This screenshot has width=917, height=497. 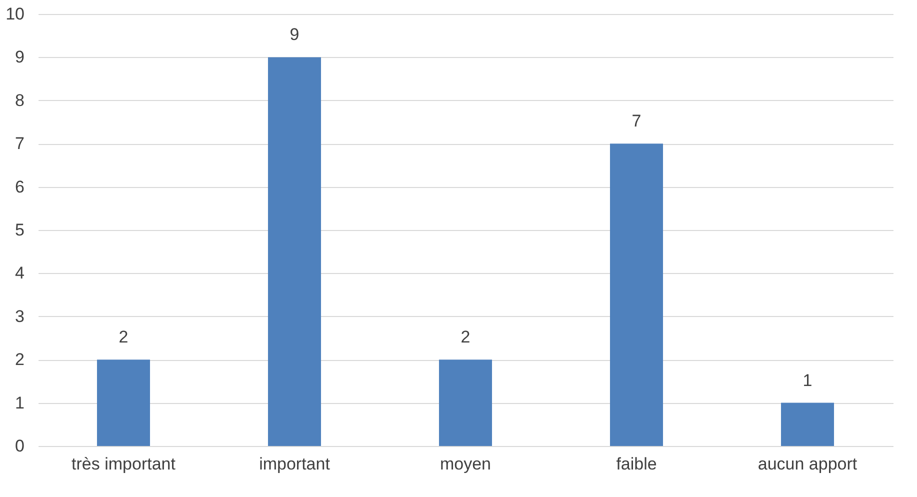 What do you see at coordinates (294, 464) in the screenshot?
I see `x-tick-label: important` at bounding box center [294, 464].